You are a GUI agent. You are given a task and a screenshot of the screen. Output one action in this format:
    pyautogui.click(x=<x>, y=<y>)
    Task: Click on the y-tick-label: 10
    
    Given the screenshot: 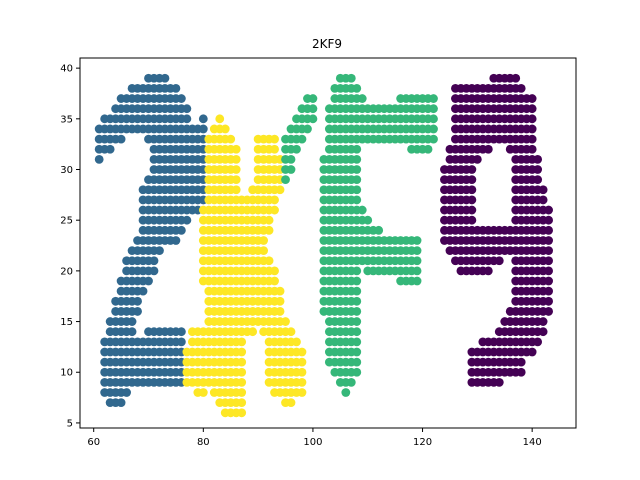 What is the action you would take?
    pyautogui.click(x=66, y=373)
    